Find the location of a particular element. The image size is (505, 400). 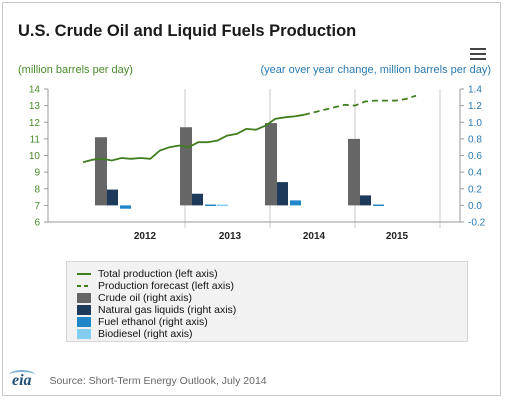

legend-dashed-line-icon is located at coordinates (84, 286).